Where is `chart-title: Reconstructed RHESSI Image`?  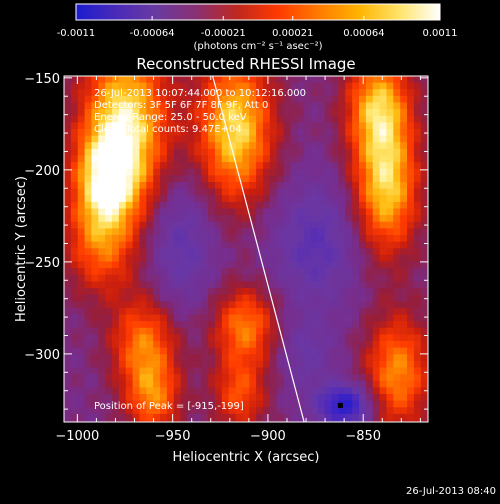
chart-title: Reconstructed RHESSI Image is located at coordinates (245, 64).